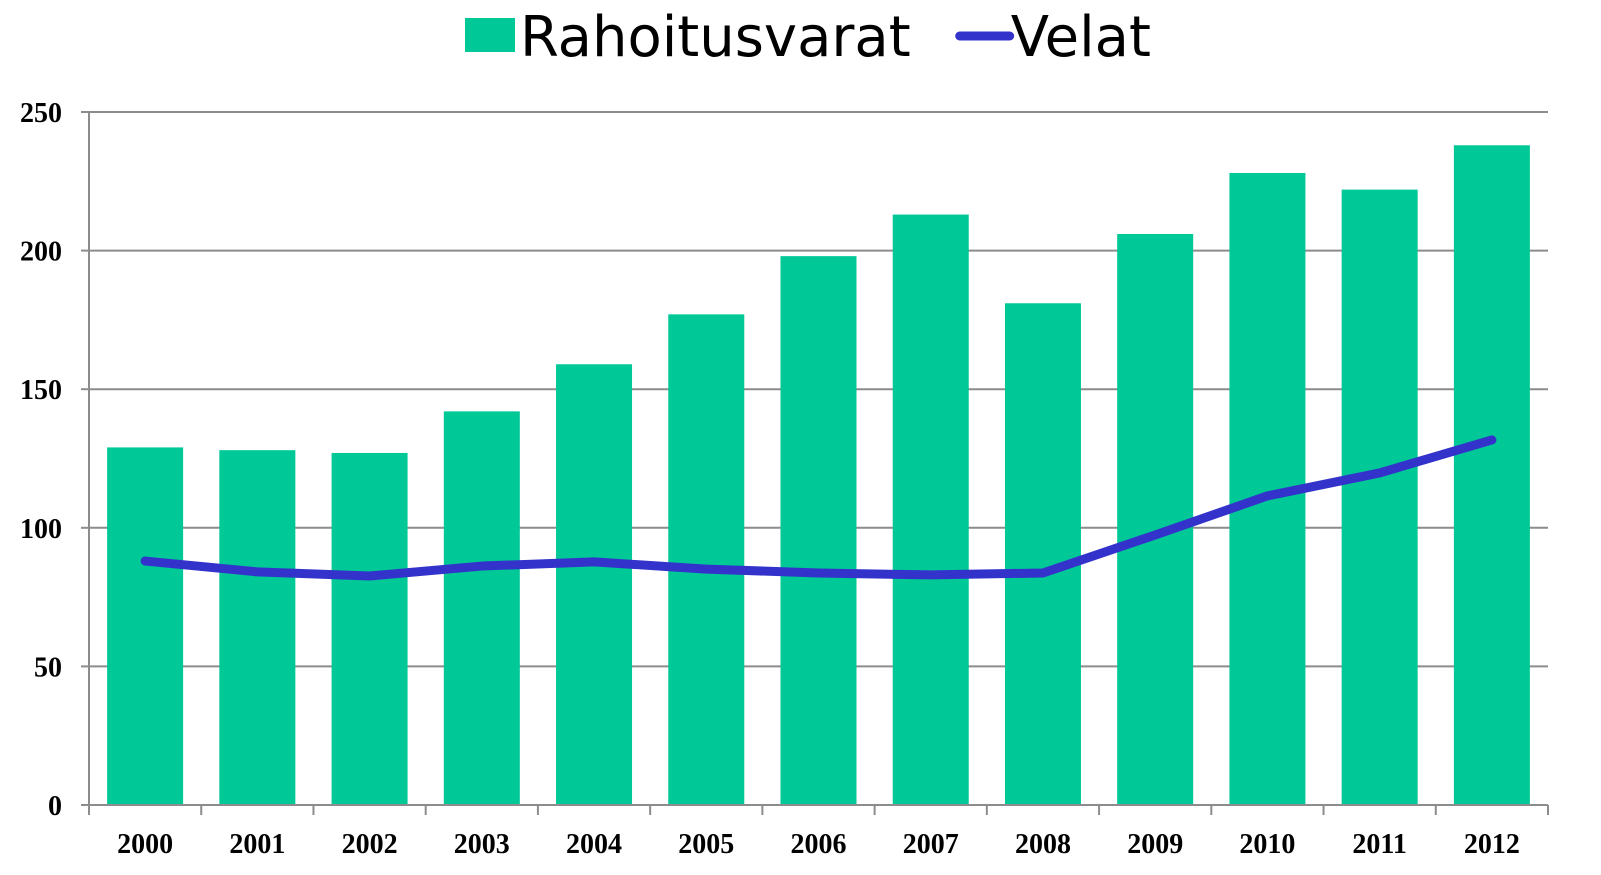 The height and width of the screenshot is (875, 1601). I want to click on line, so click(818, 508).